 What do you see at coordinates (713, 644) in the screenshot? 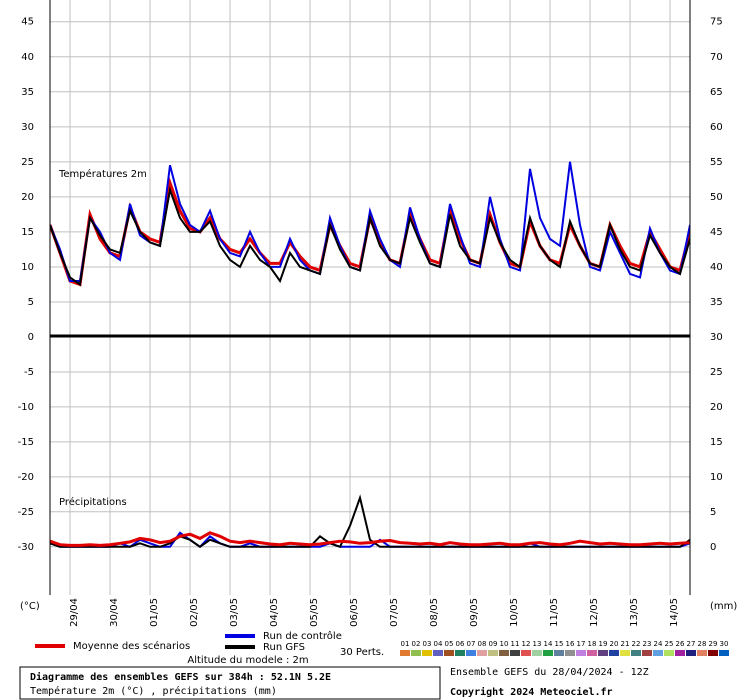
I see `pert-label: 29` at bounding box center [713, 644].